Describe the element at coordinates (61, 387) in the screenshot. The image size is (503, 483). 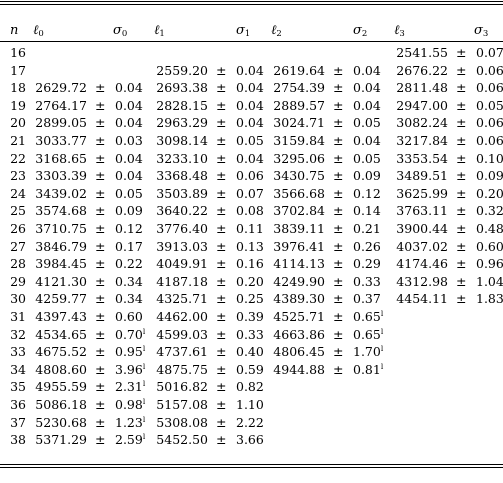
I see `ell-value-cell: 4955.59` at that location.